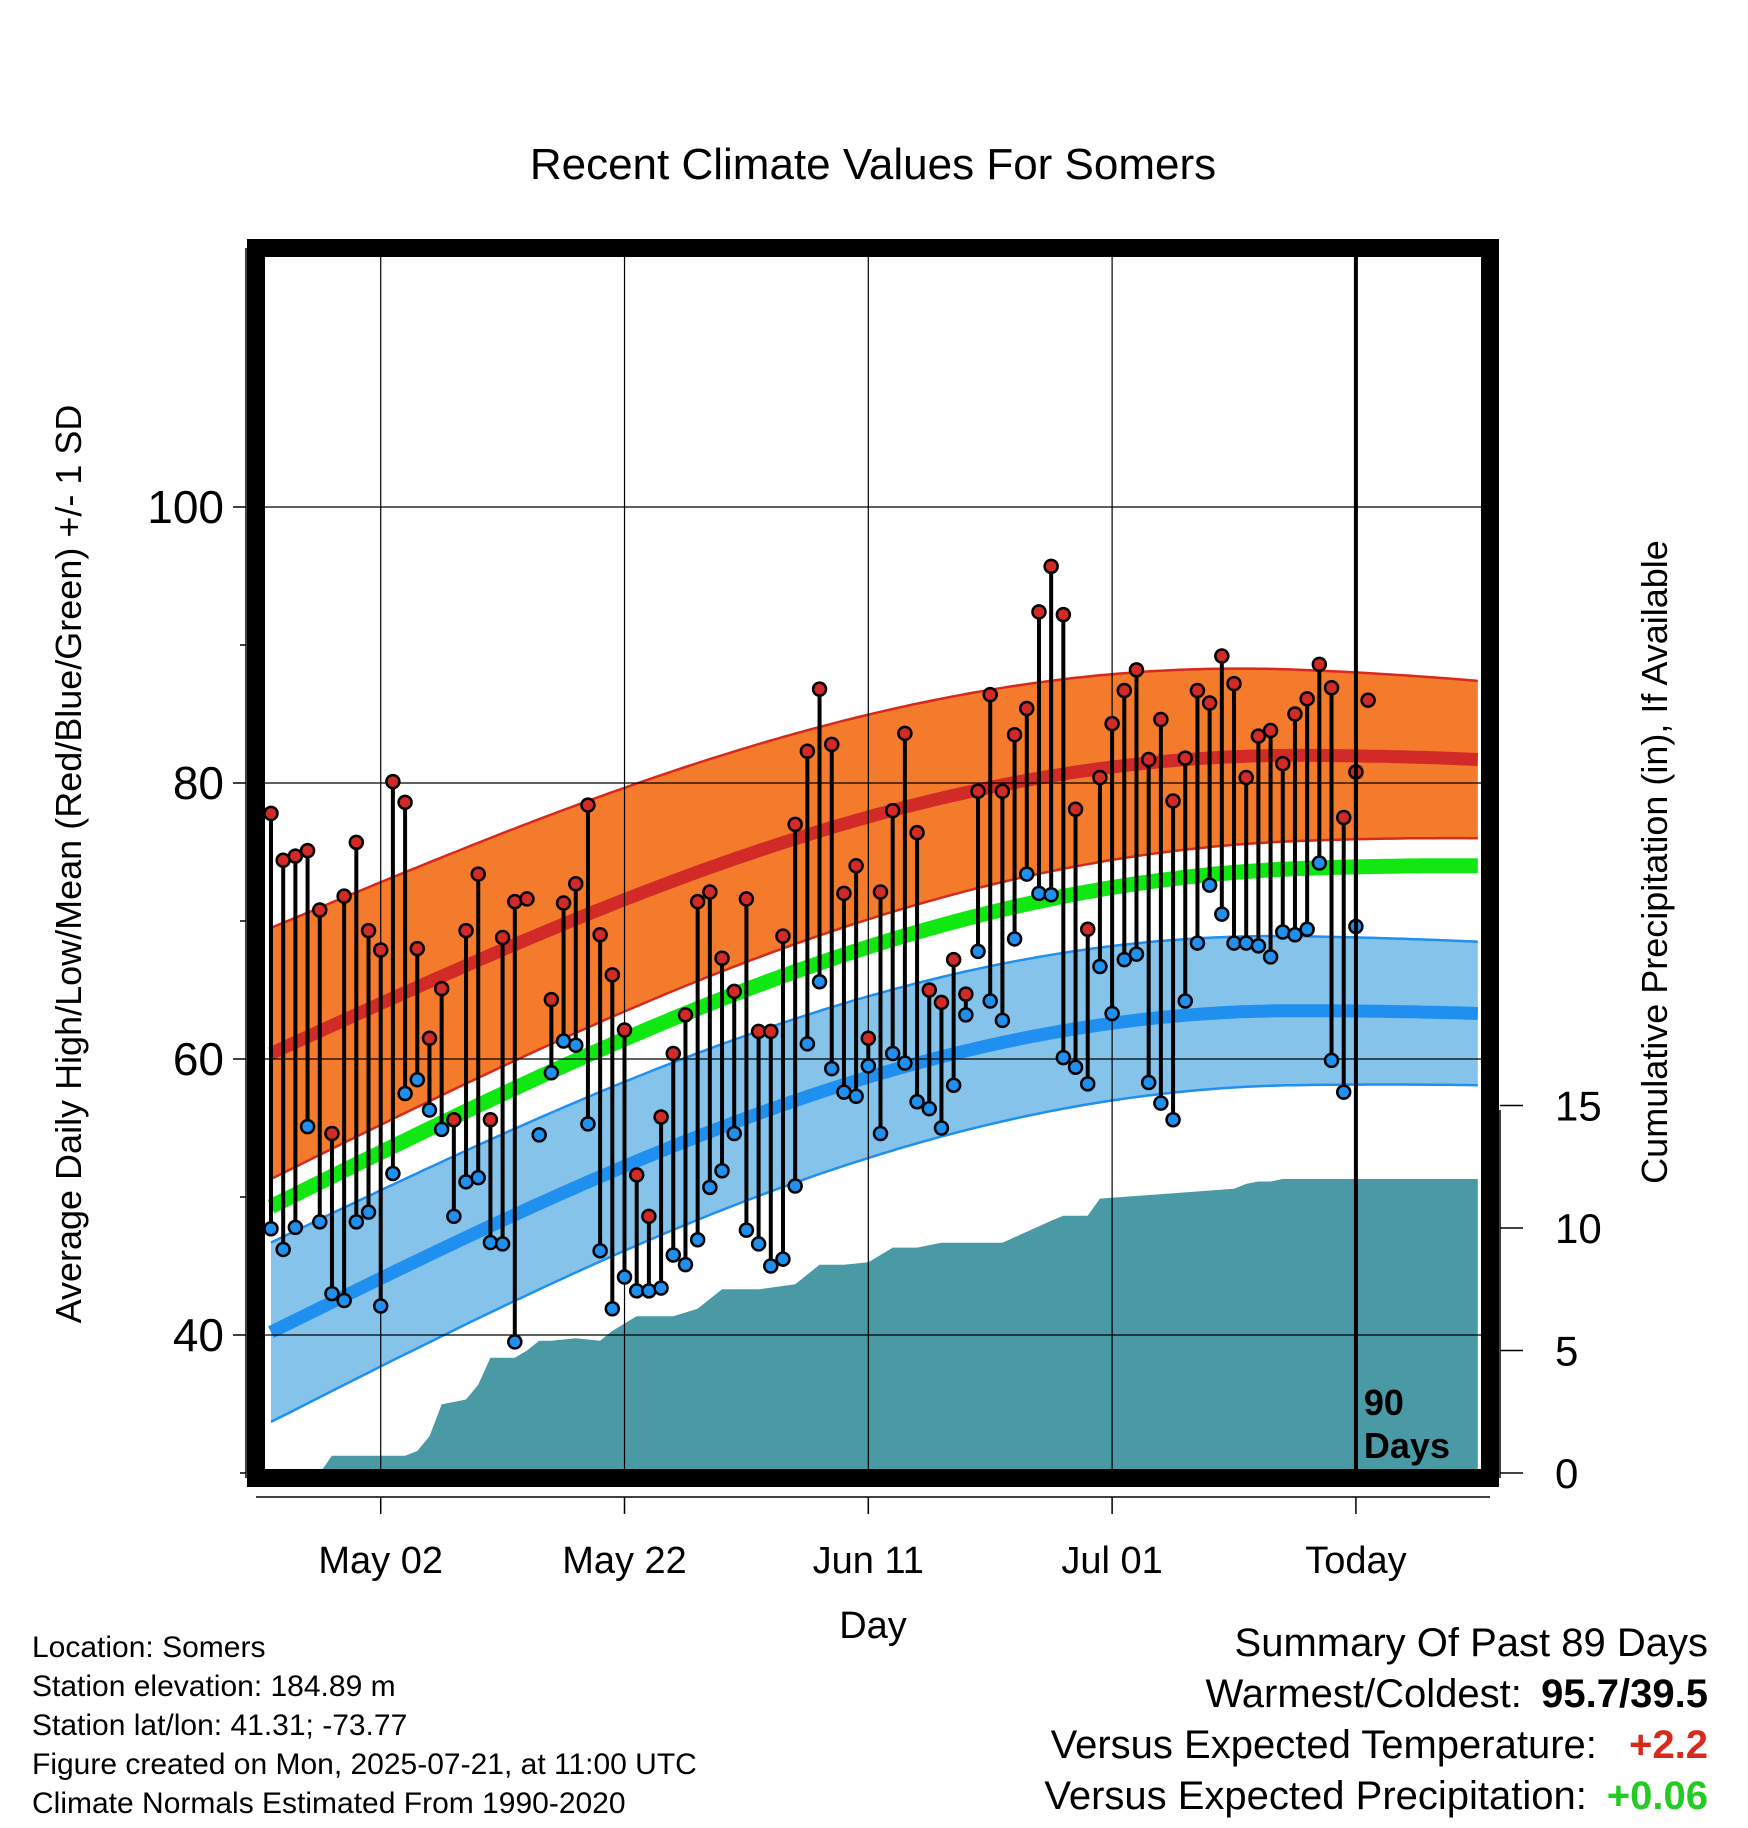 The height and width of the screenshot is (1828, 1748). I want to click on normals-text: Climate Normals Estimated From 1990-2020, so click(329, 1803).